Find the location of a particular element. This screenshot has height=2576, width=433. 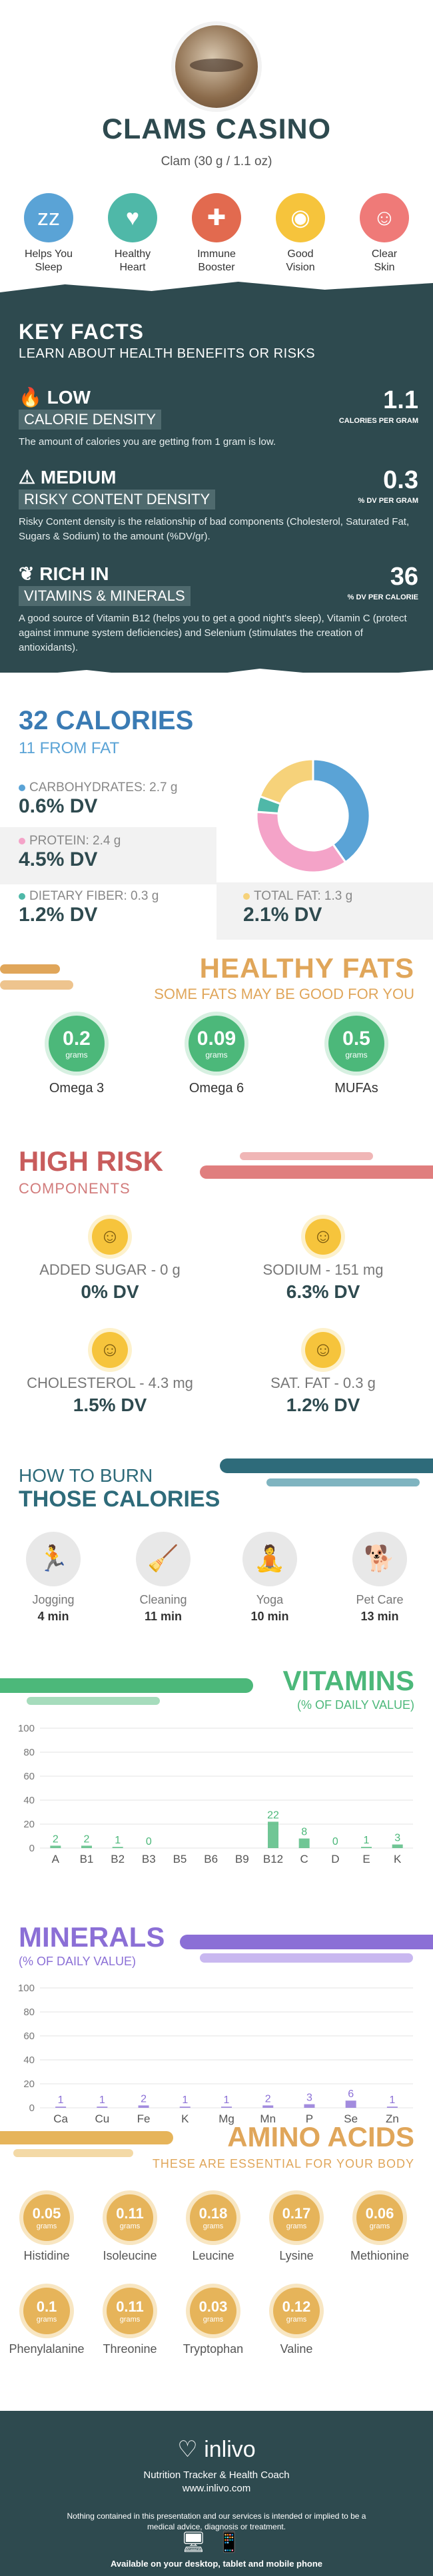

bar-Se is located at coordinates (350, 2104).